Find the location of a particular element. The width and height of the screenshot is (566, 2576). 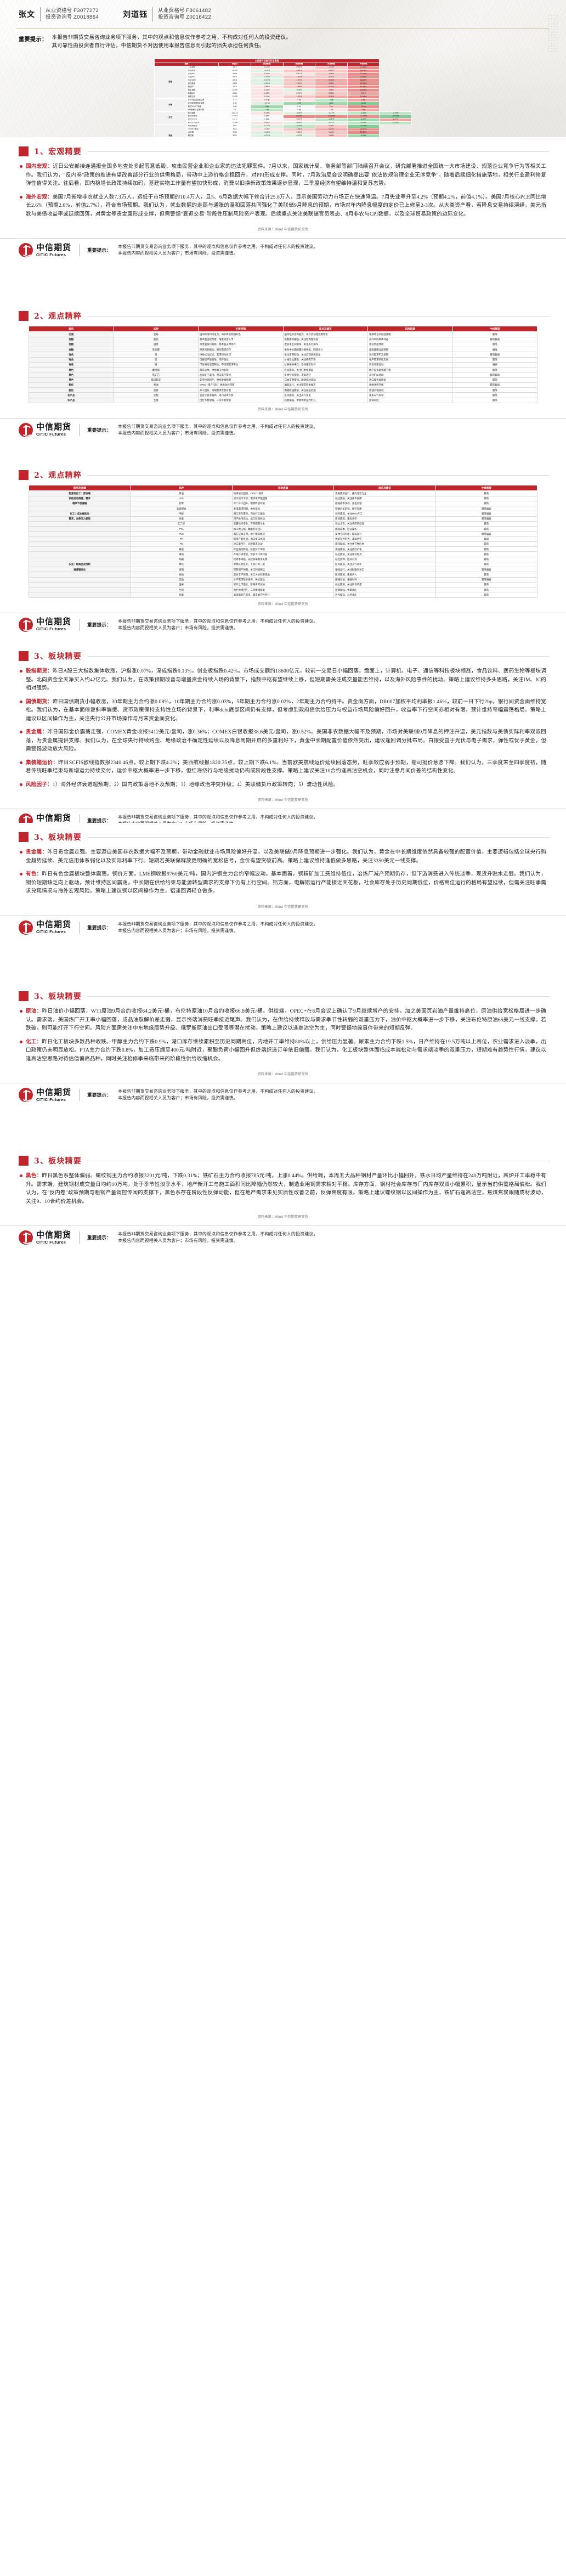

table-row: PVC 电石成本支撑，地产需求疲软 反弹空间有限，偏弱运行 震荡偏弱 is located at coordinates (283, 534).